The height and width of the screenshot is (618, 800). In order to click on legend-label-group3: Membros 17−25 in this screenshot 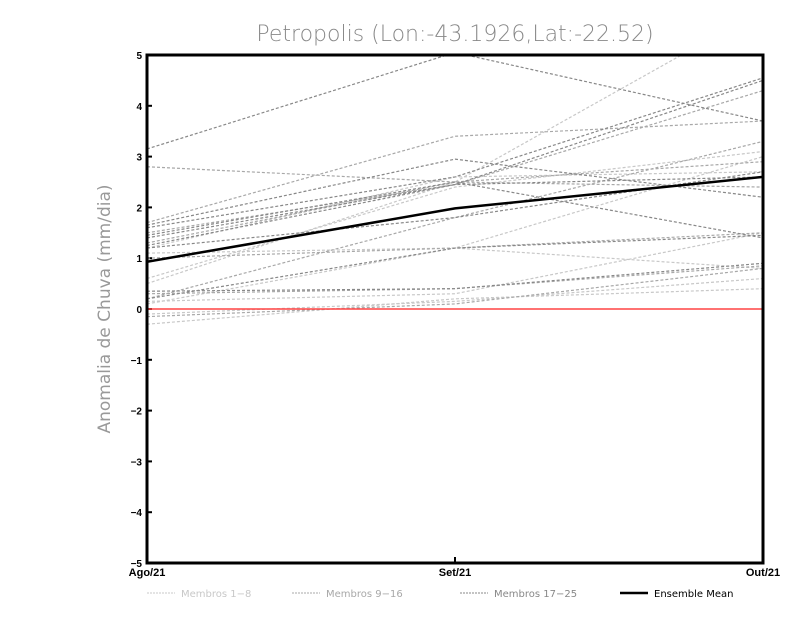, I will do `click(535, 594)`.